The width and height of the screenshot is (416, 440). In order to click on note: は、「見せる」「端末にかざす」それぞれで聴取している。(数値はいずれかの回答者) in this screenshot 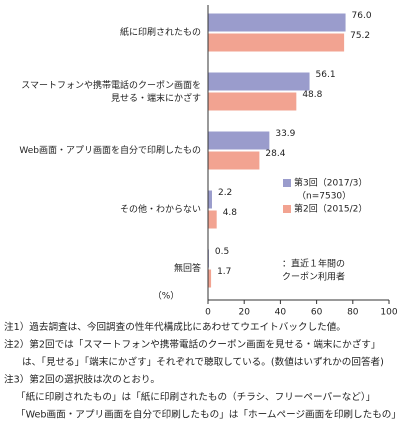, I will do `click(203, 362)`.